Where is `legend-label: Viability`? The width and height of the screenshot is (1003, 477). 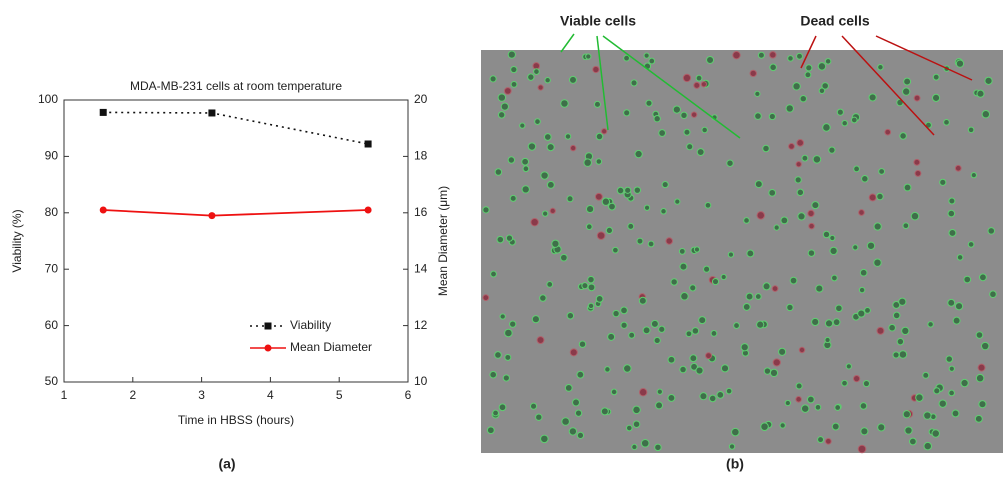
legend-label: Viability is located at coordinates (310, 325).